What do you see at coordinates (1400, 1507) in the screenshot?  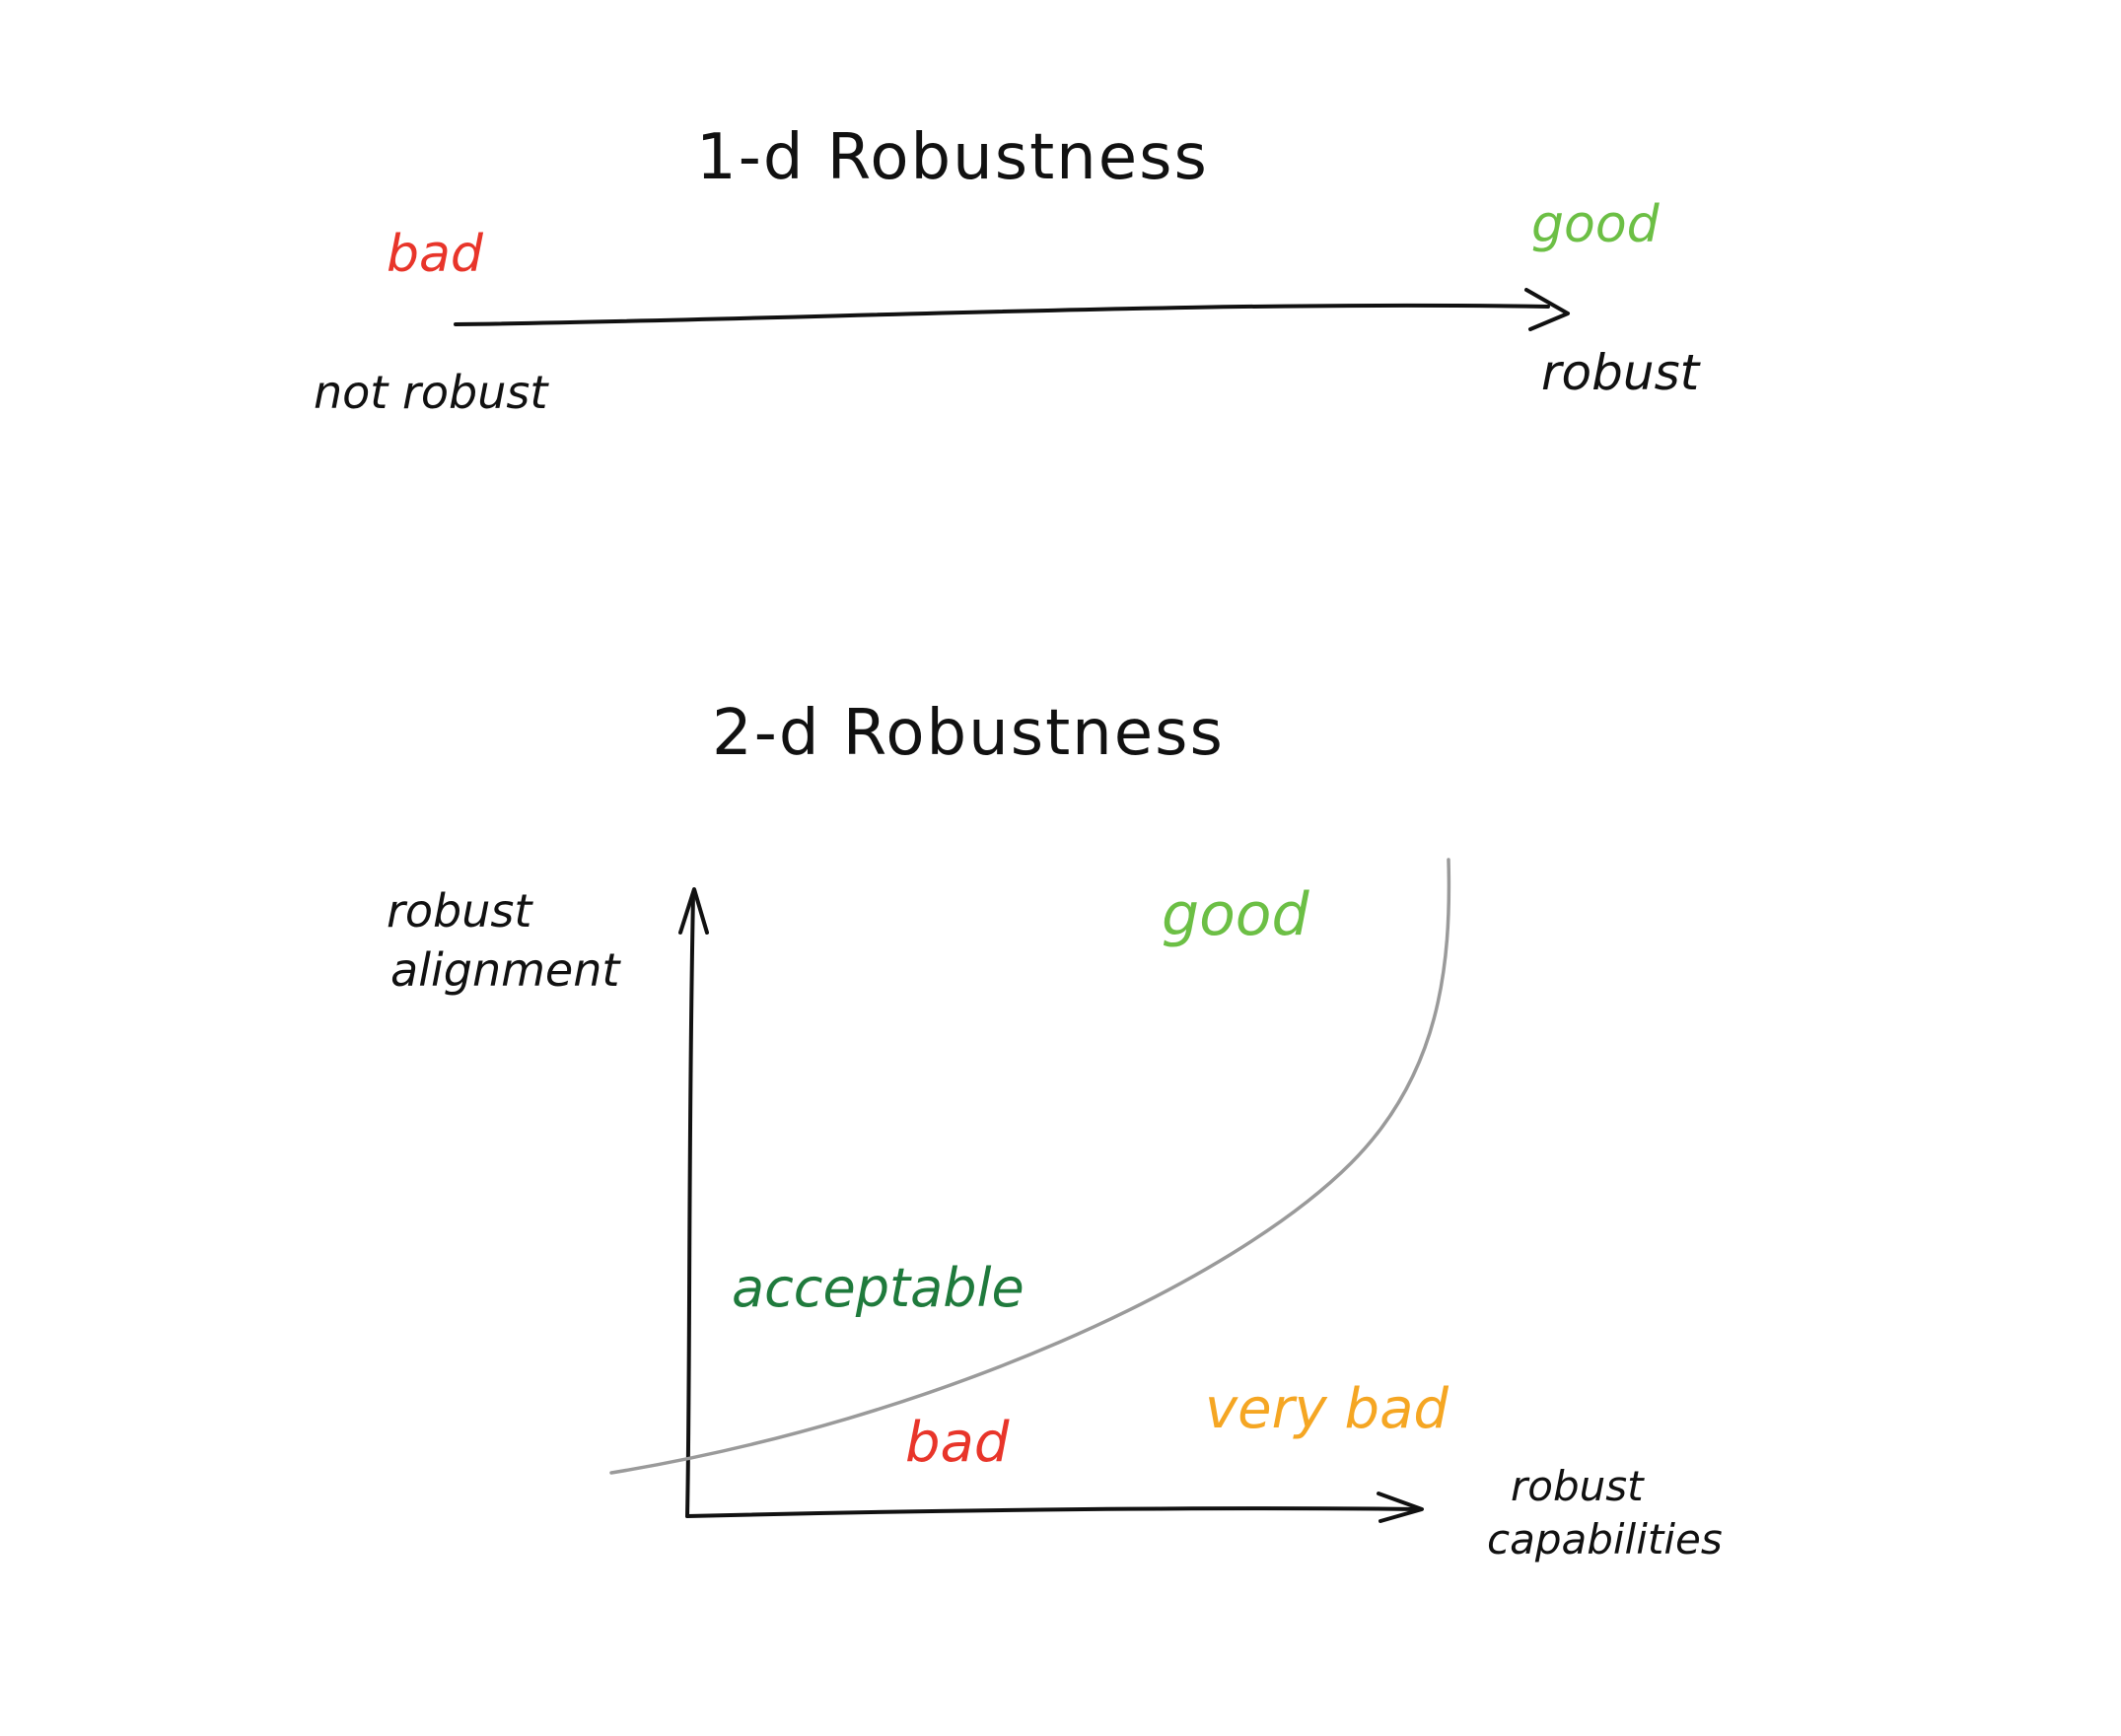 I see `x-axis-arrowhead` at bounding box center [1400, 1507].